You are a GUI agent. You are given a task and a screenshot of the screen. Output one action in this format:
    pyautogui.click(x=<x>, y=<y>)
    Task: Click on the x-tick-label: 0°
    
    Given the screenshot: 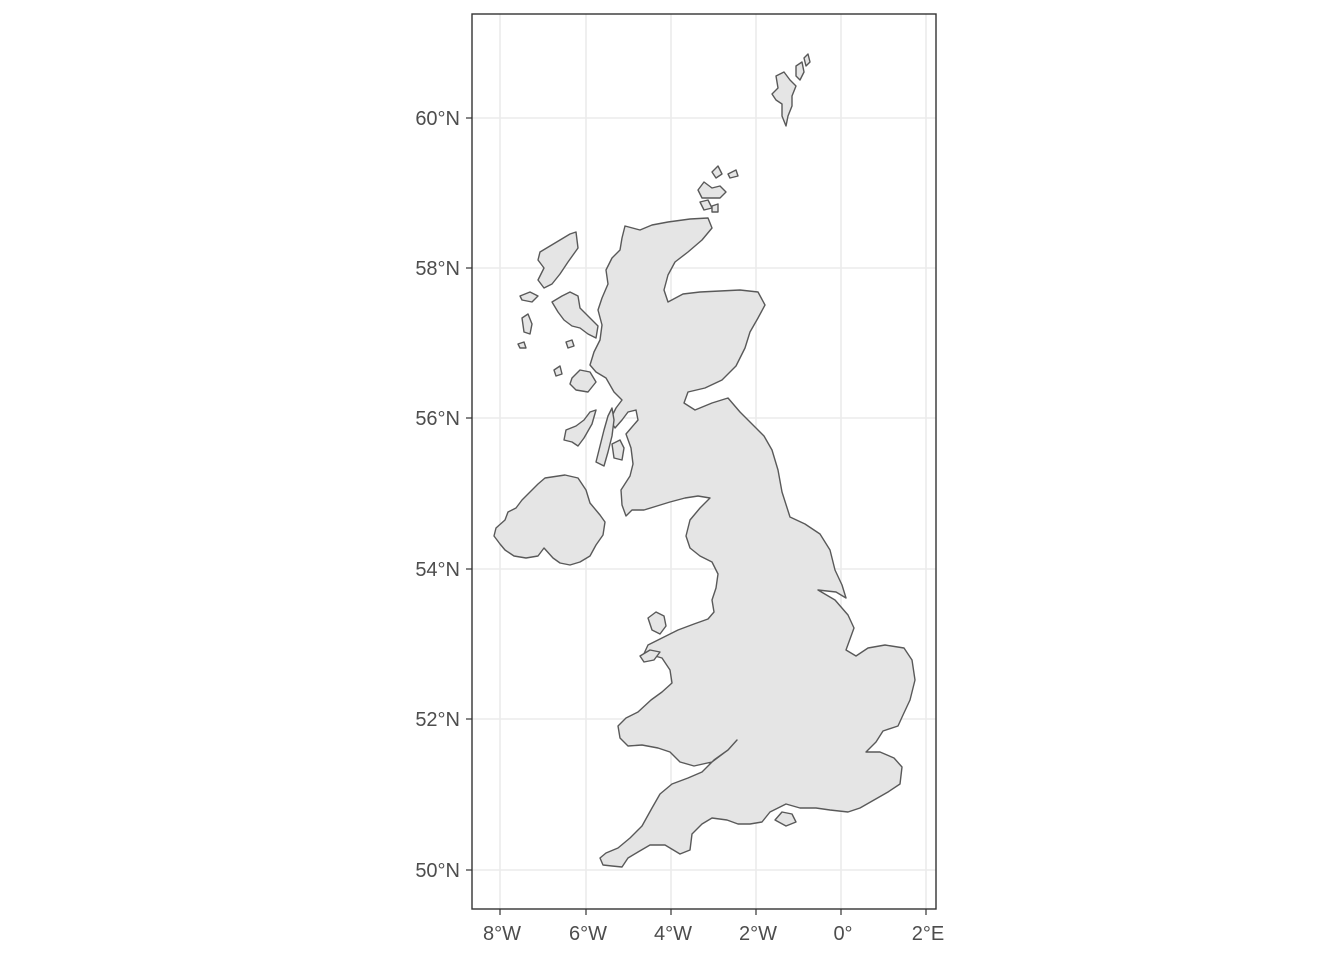 What is the action you would take?
    pyautogui.click(x=842, y=934)
    